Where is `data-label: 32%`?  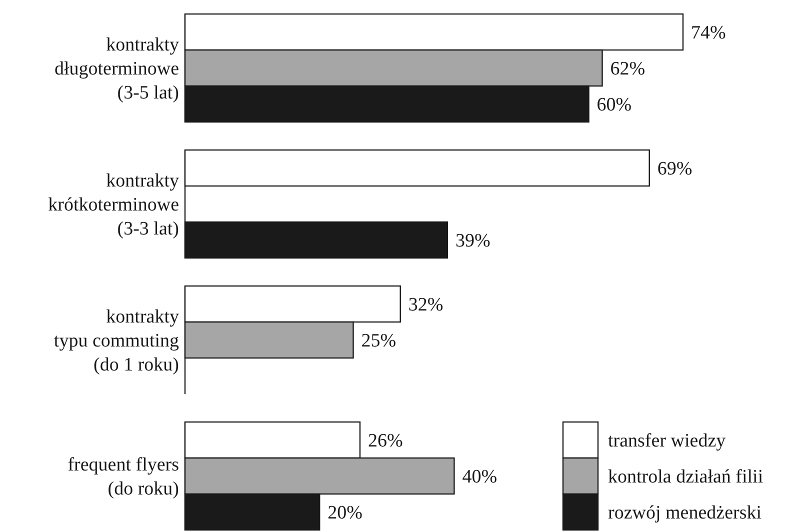 data-label: 32% is located at coordinates (426, 305).